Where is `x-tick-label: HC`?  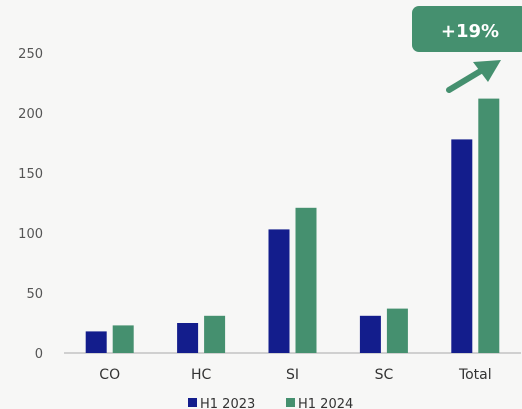
x-tick-label: HC is located at coordinates (201, 375).